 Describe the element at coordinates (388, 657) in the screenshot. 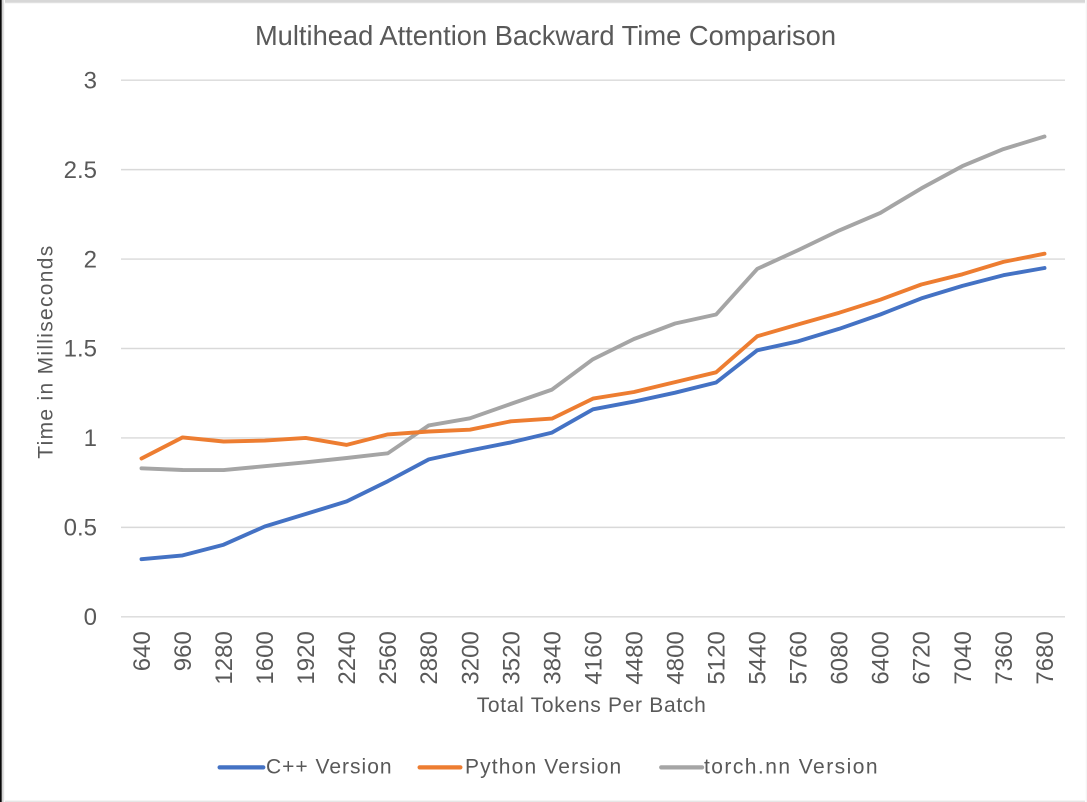

I see `svg-text: 2560` at that location.